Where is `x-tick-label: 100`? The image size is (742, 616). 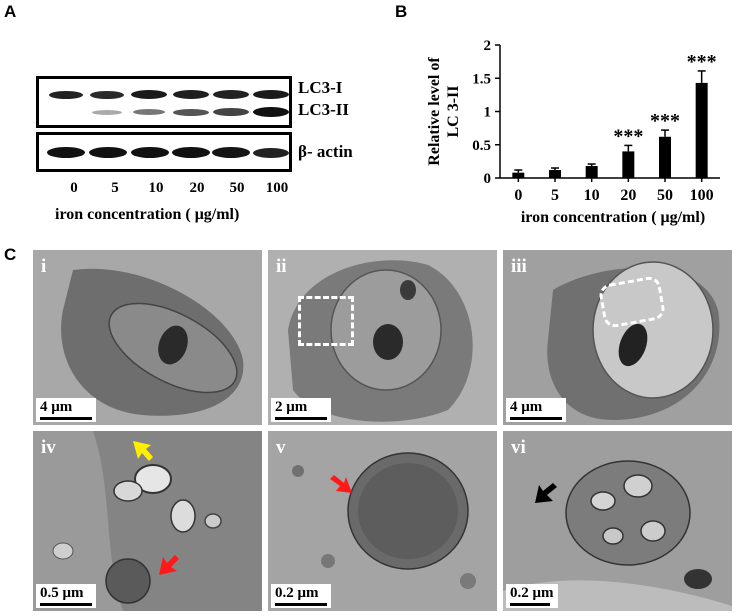 x-tick-label: 100 is located at coordinates (702, 195).